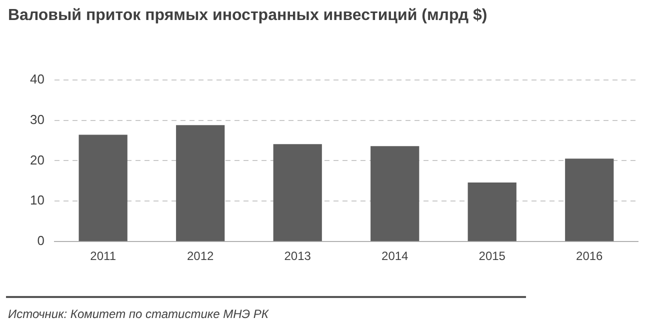  I want to click on x-tick-label: 2016, so click(590, 256).